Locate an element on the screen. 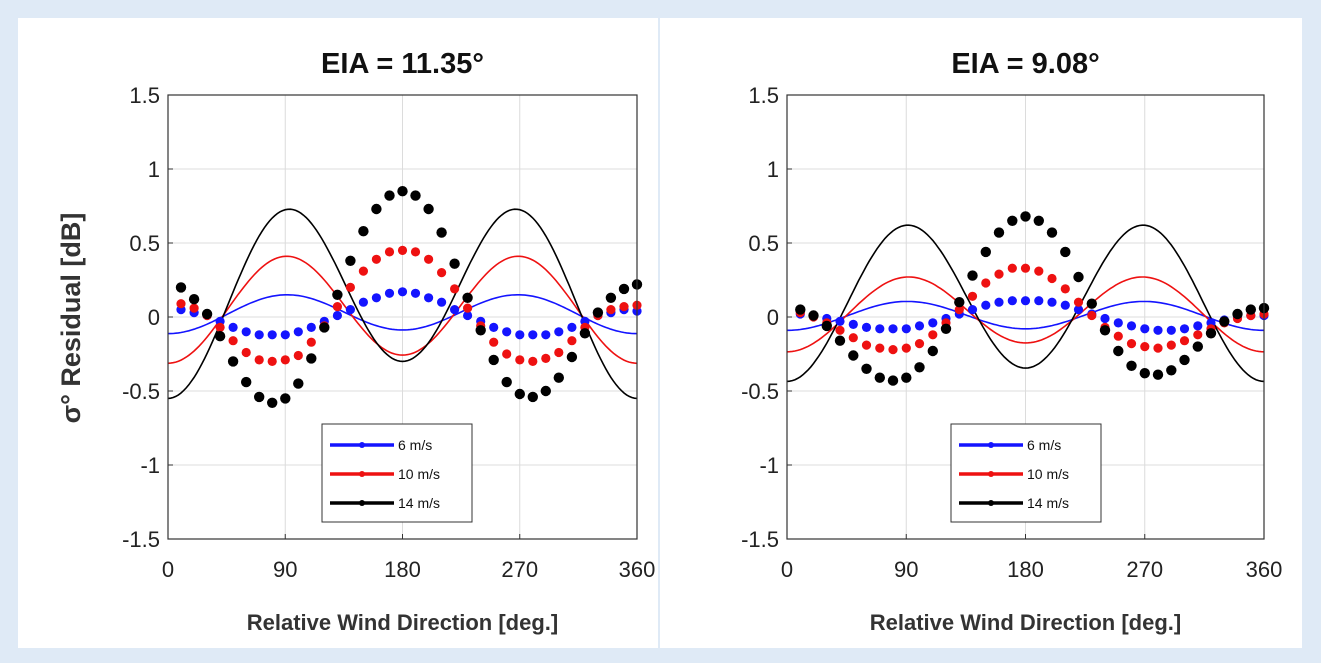 This screenshot has width=1321, height=663. y-tick-label: -1 is located at coordinates (769, 465).